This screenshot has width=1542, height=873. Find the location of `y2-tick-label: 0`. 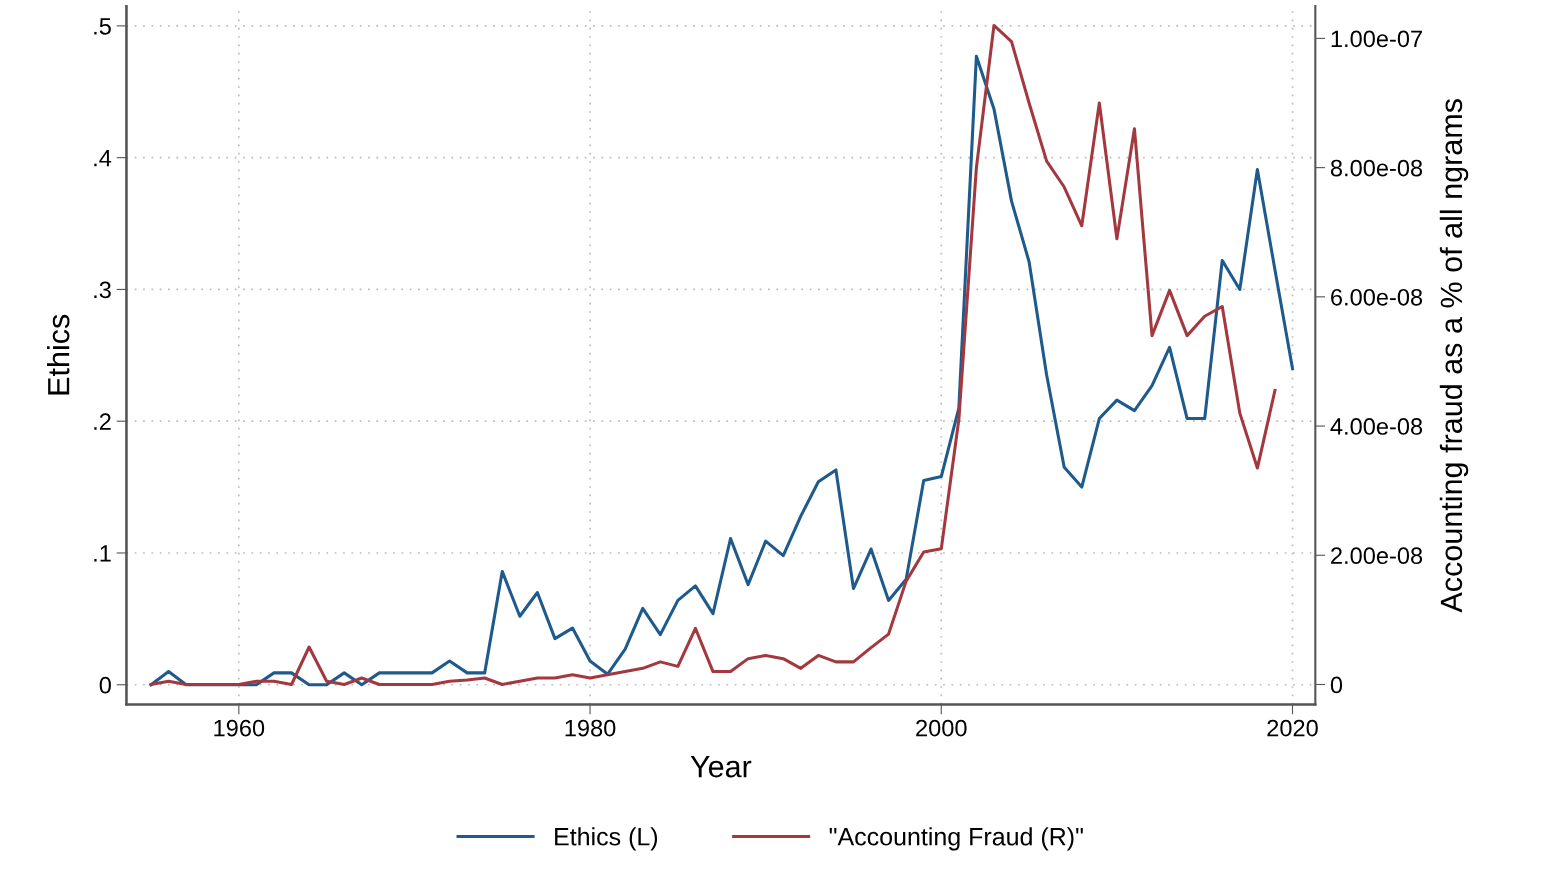

y2-tick-label: 0 is located at coordinates (1336, 685).